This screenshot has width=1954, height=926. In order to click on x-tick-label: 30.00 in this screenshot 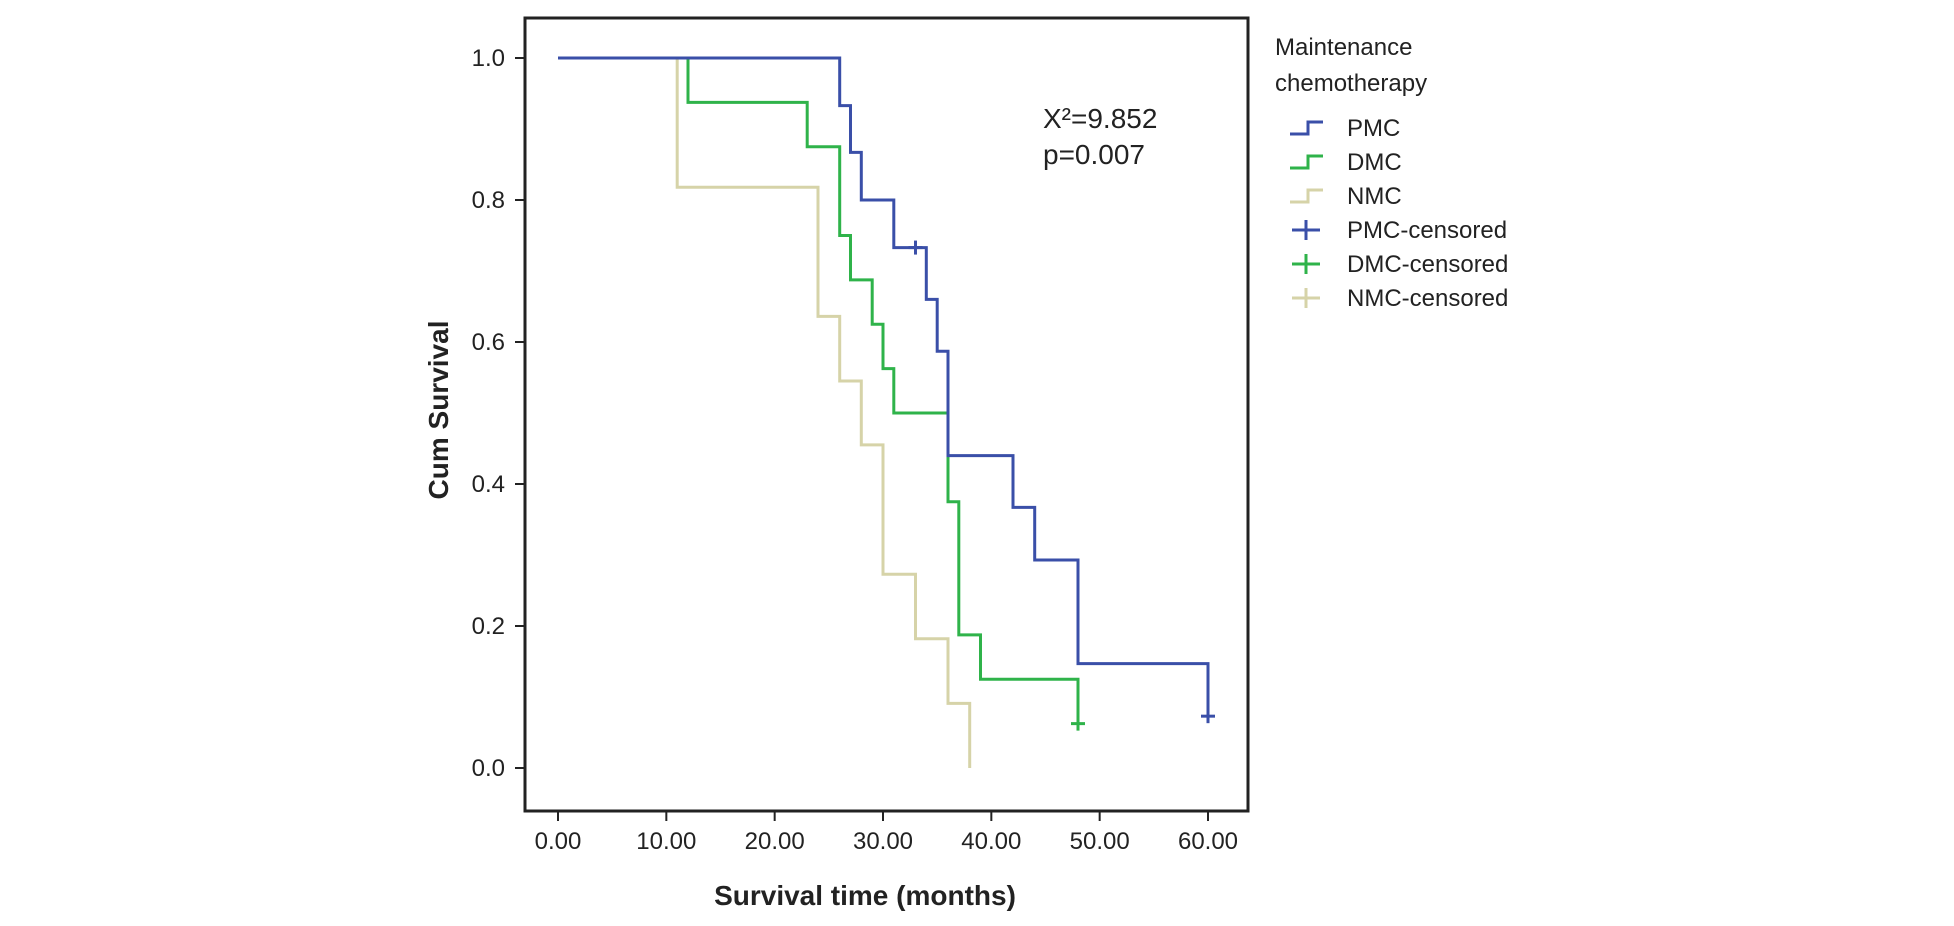, I will do `click(883, 841)`.